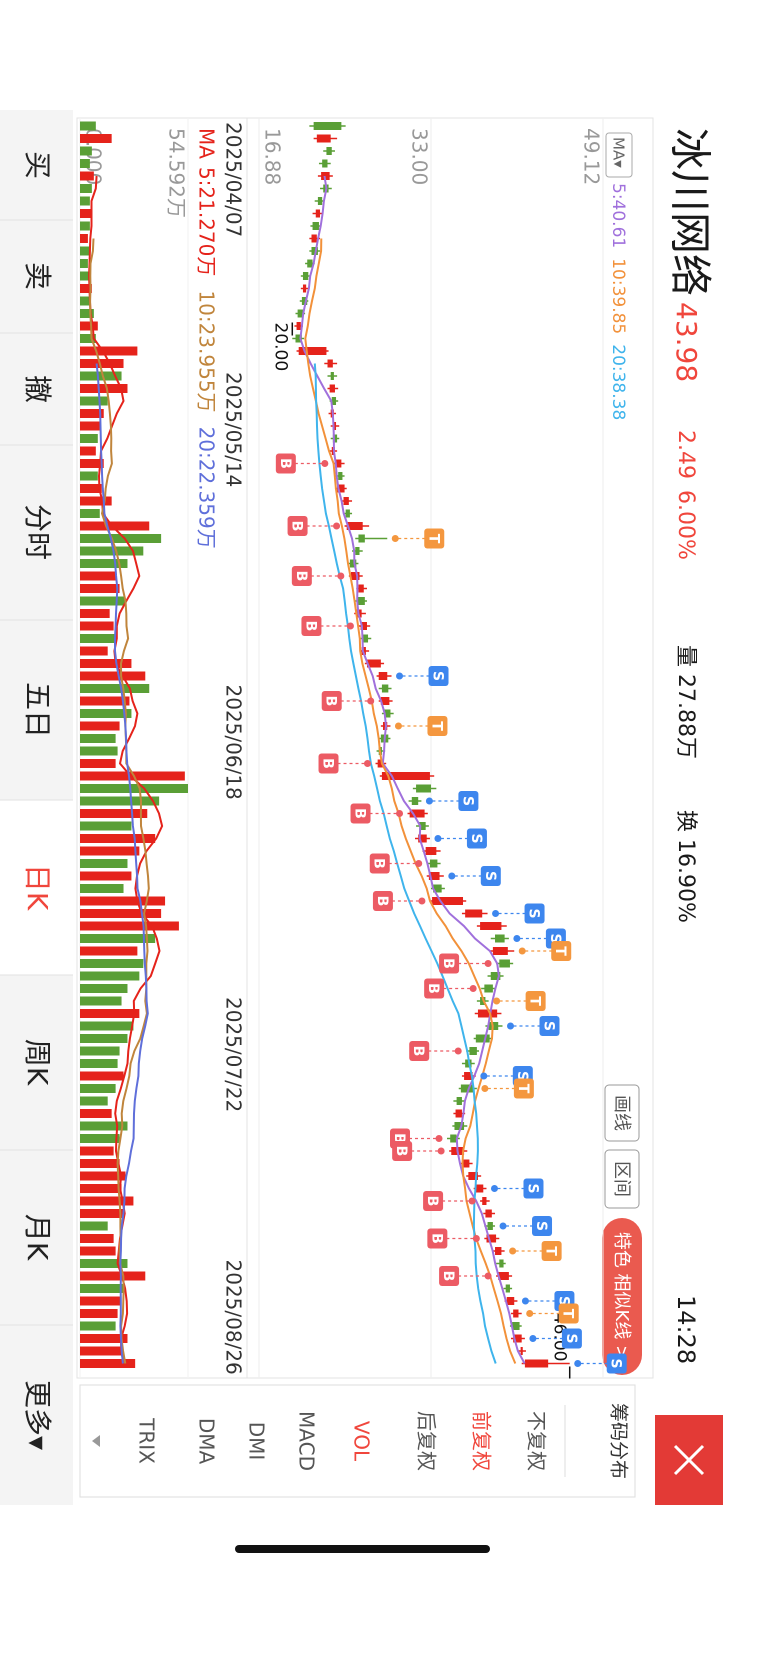  What do you see at coordinates (234, 1317) in the screenshot?
I see `x-tick-label: 2025/08/26` at bounding box center [234, 1317].